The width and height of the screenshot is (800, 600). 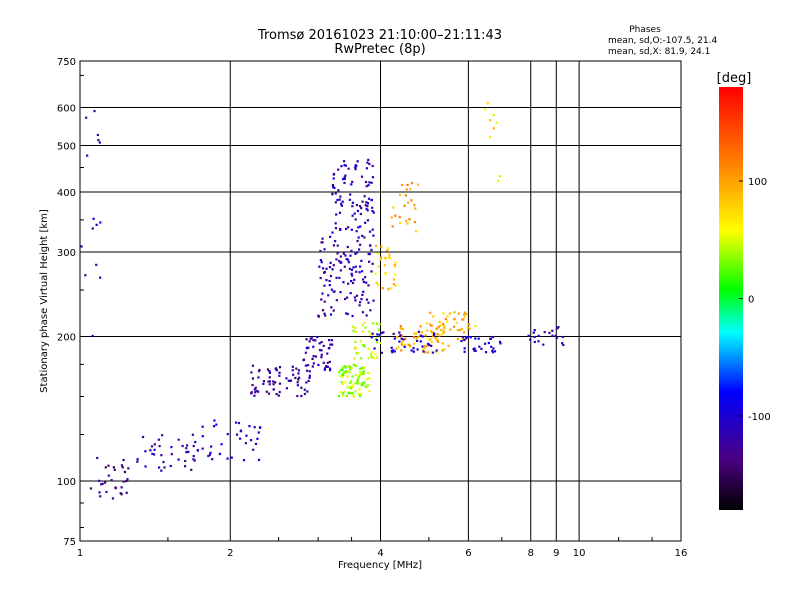 I want to click on chart-title: Tromsø 20161023 21:10:00–21:11:43, so click(x=379, y=35).